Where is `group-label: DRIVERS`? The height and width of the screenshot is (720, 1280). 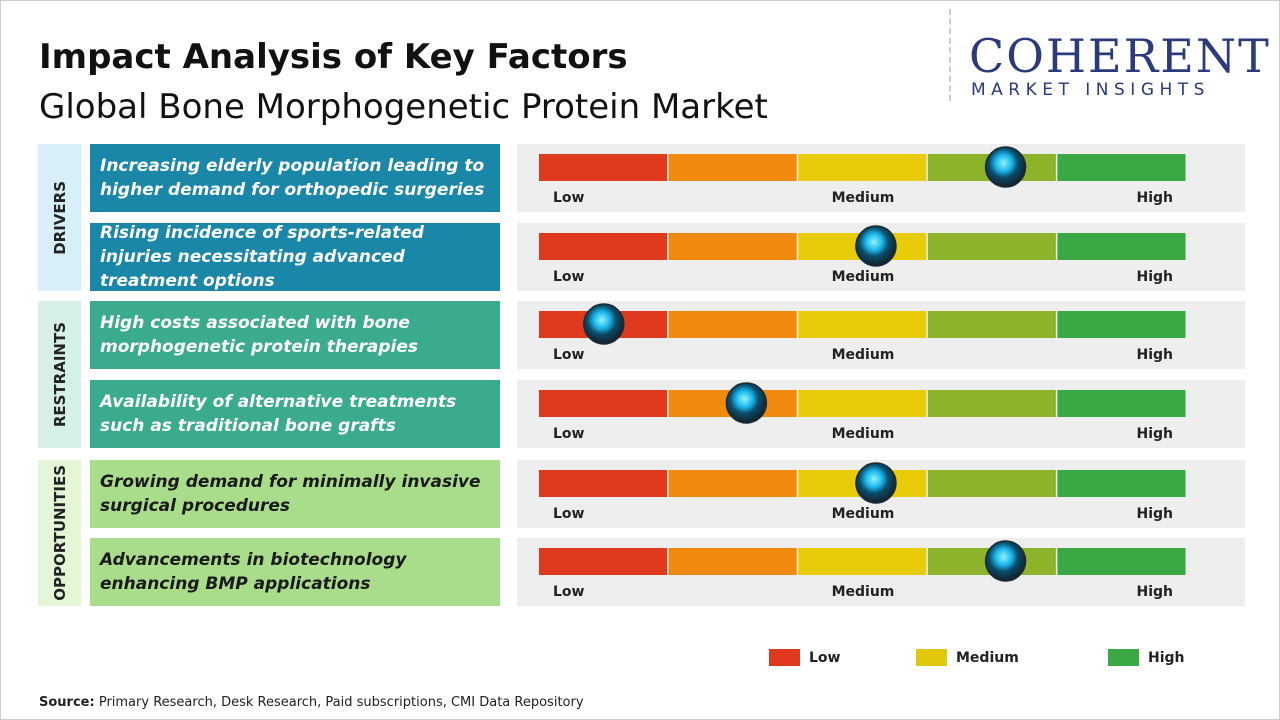 group-label: DRIVERS is located at coordinates (59, 217).